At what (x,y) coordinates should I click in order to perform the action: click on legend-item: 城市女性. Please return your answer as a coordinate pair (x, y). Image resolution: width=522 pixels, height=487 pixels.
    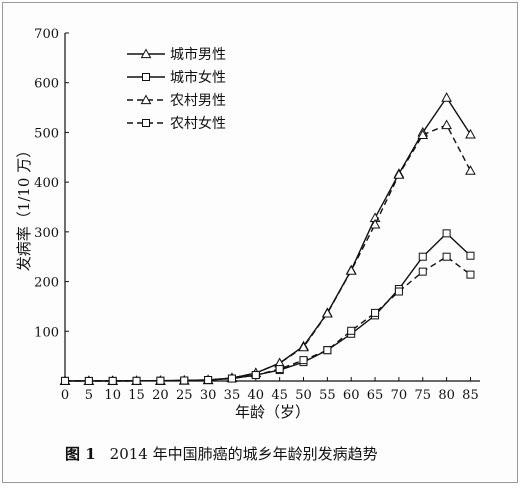
    Looking at the image, I should click on (176, 77).